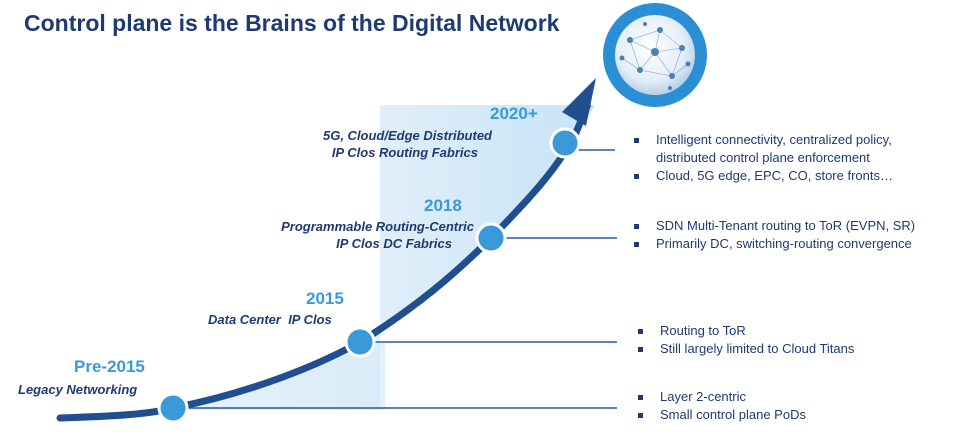 This screenshot has width=961, height=438. Describe the element at coordinates (655, 55) in the screenshot. I see `network-globe-icon` at that location.